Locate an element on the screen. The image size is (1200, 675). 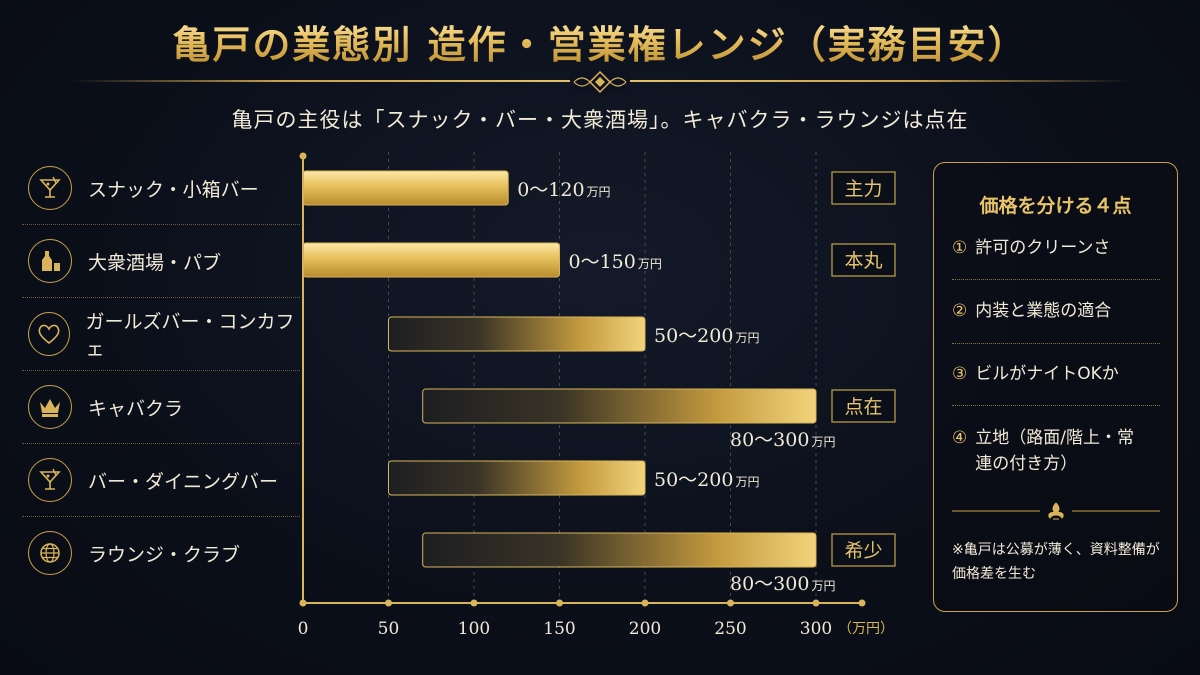
x-tick-label: 150 is located at coordinates (559, 629).